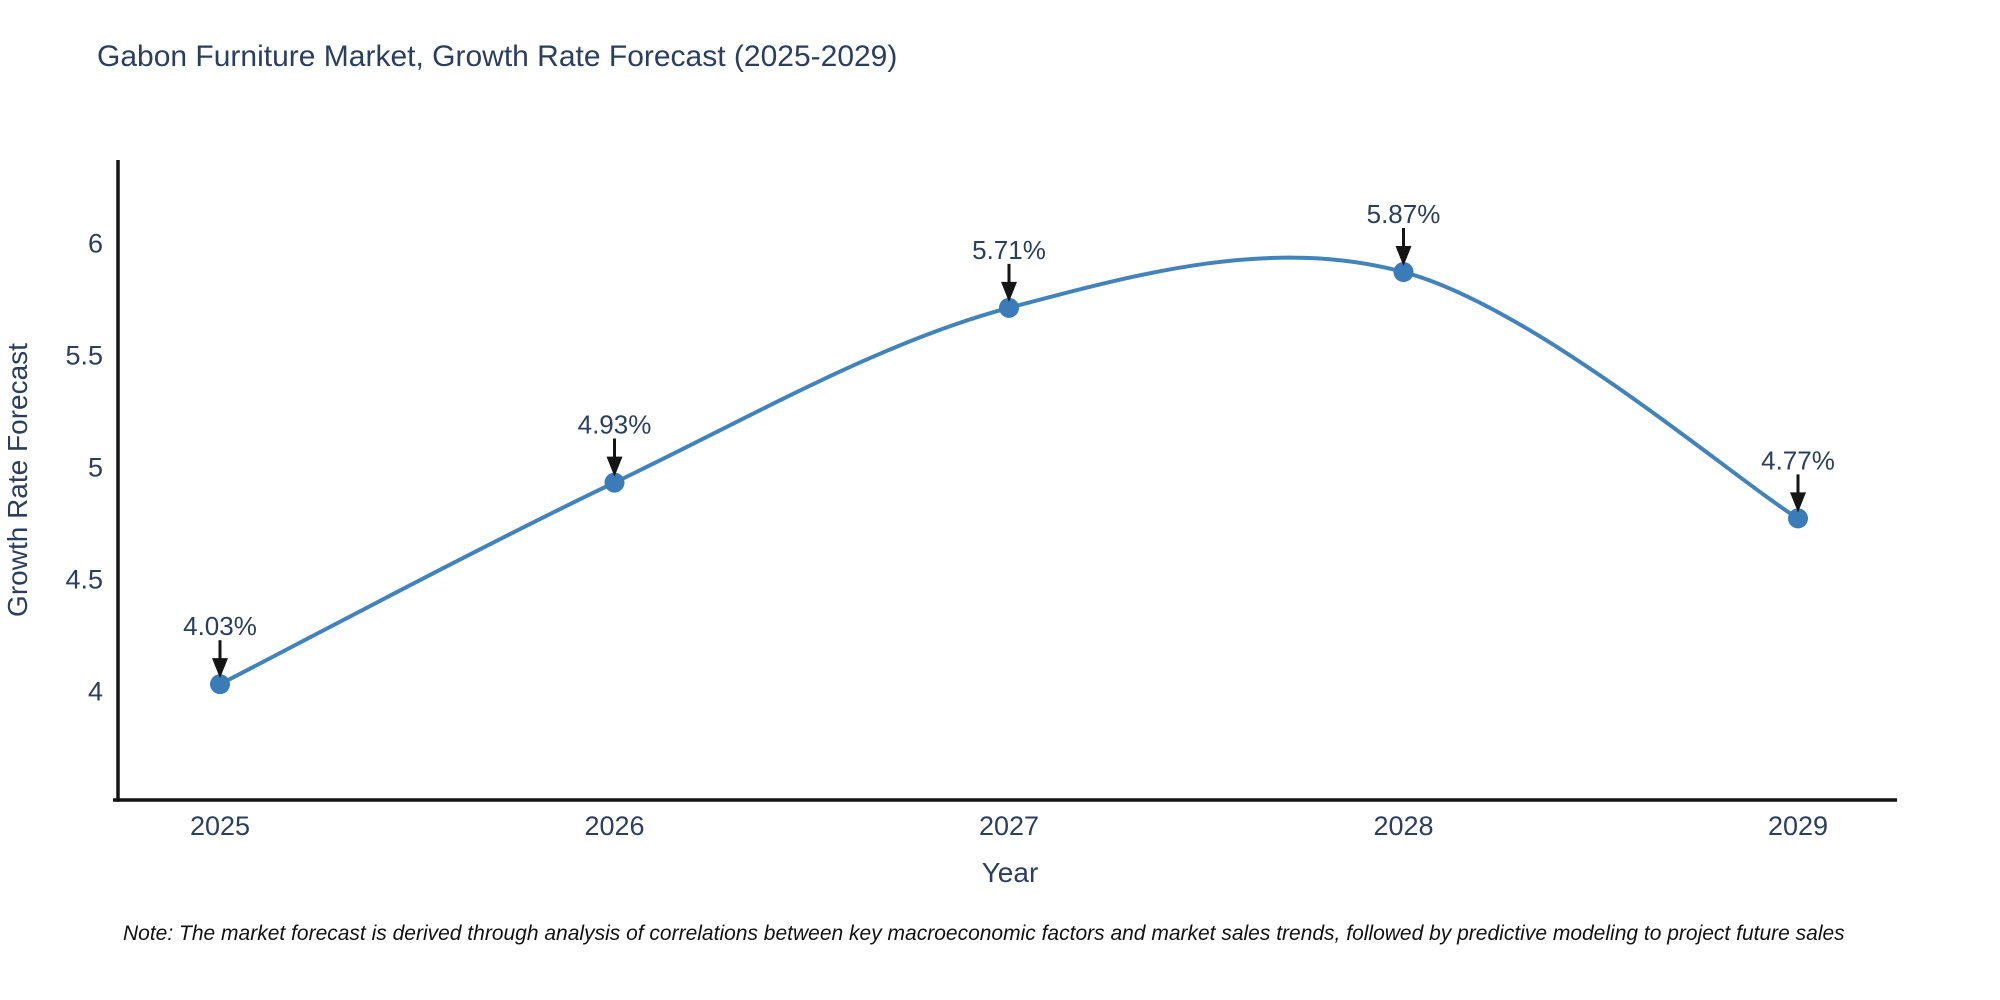 The image size is (2000, 1000). Describe the element at coordinates (220, 626) in the screenshot. I see `point-value-label: 4.03%` at that location.